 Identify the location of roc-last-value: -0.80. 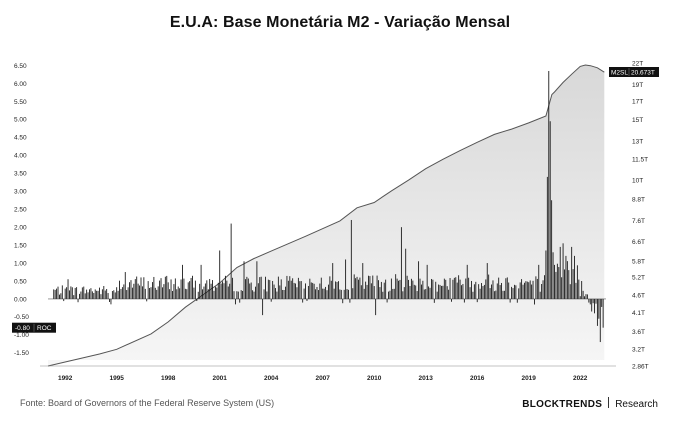
(22, 328).